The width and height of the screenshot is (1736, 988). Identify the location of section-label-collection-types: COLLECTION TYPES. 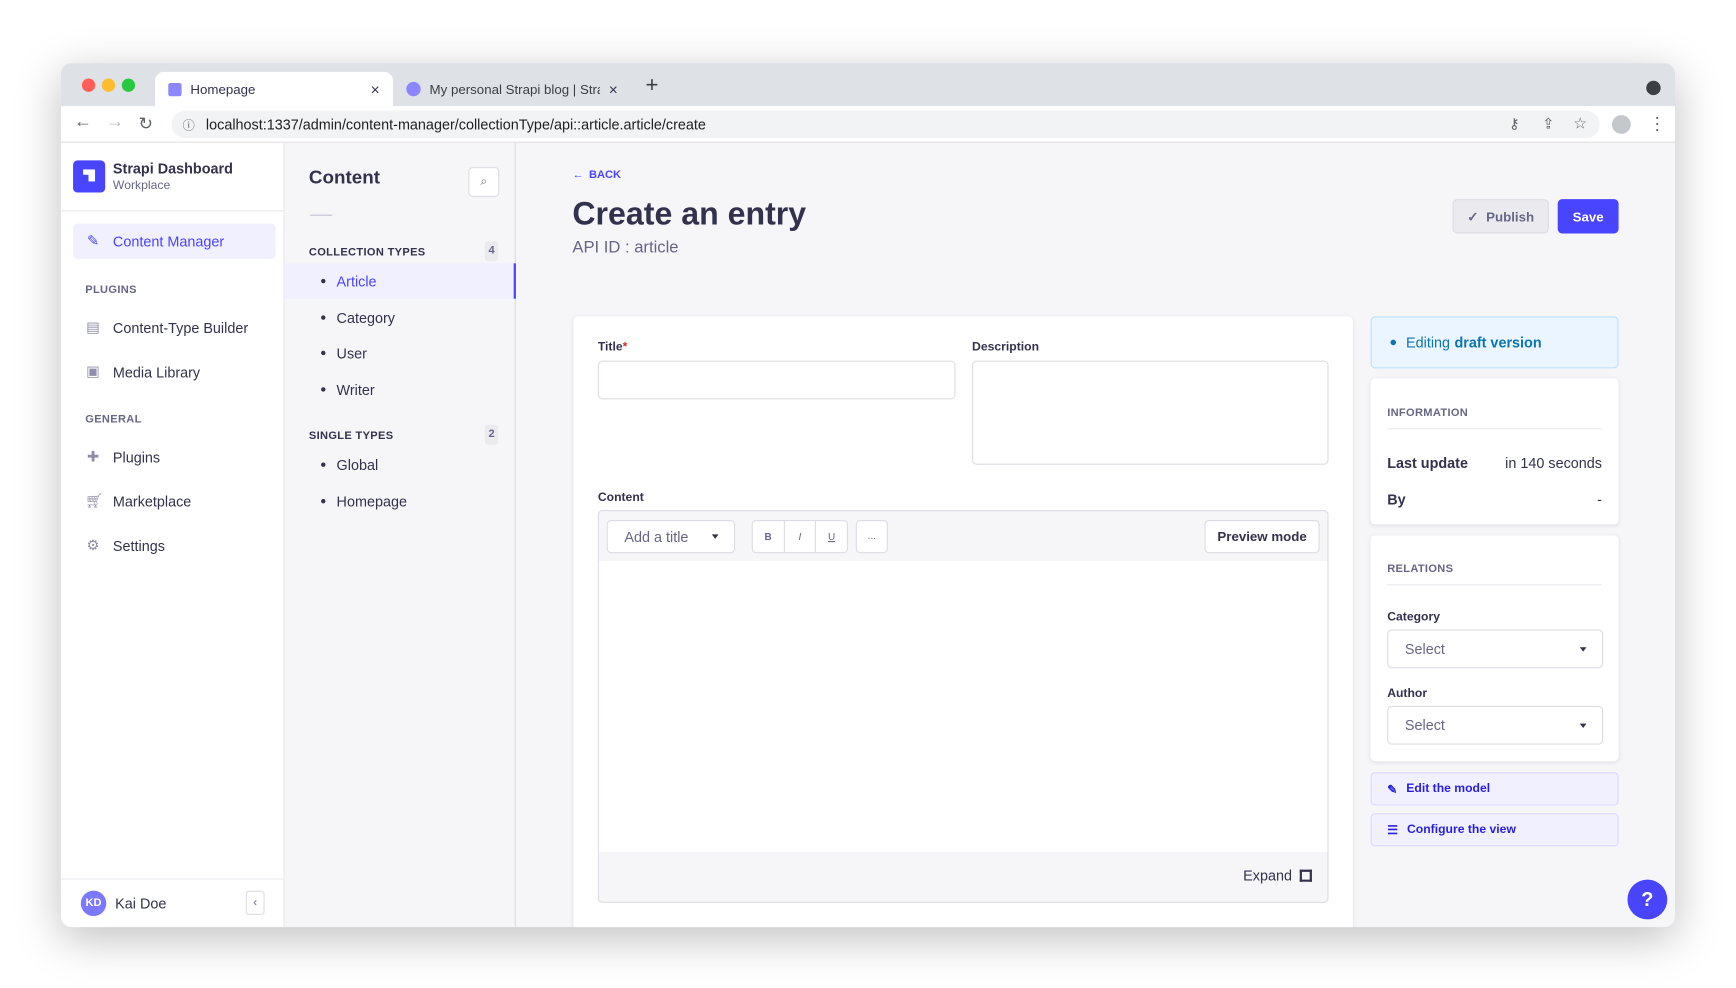
(367, 252).